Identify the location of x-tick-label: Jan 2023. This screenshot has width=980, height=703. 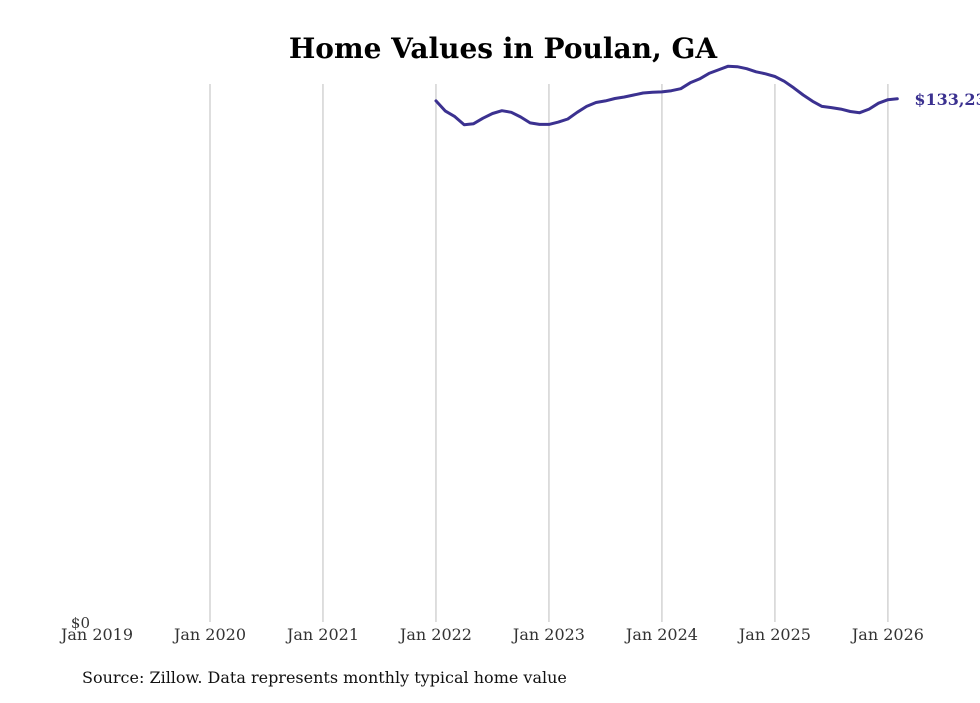
(548, 634).